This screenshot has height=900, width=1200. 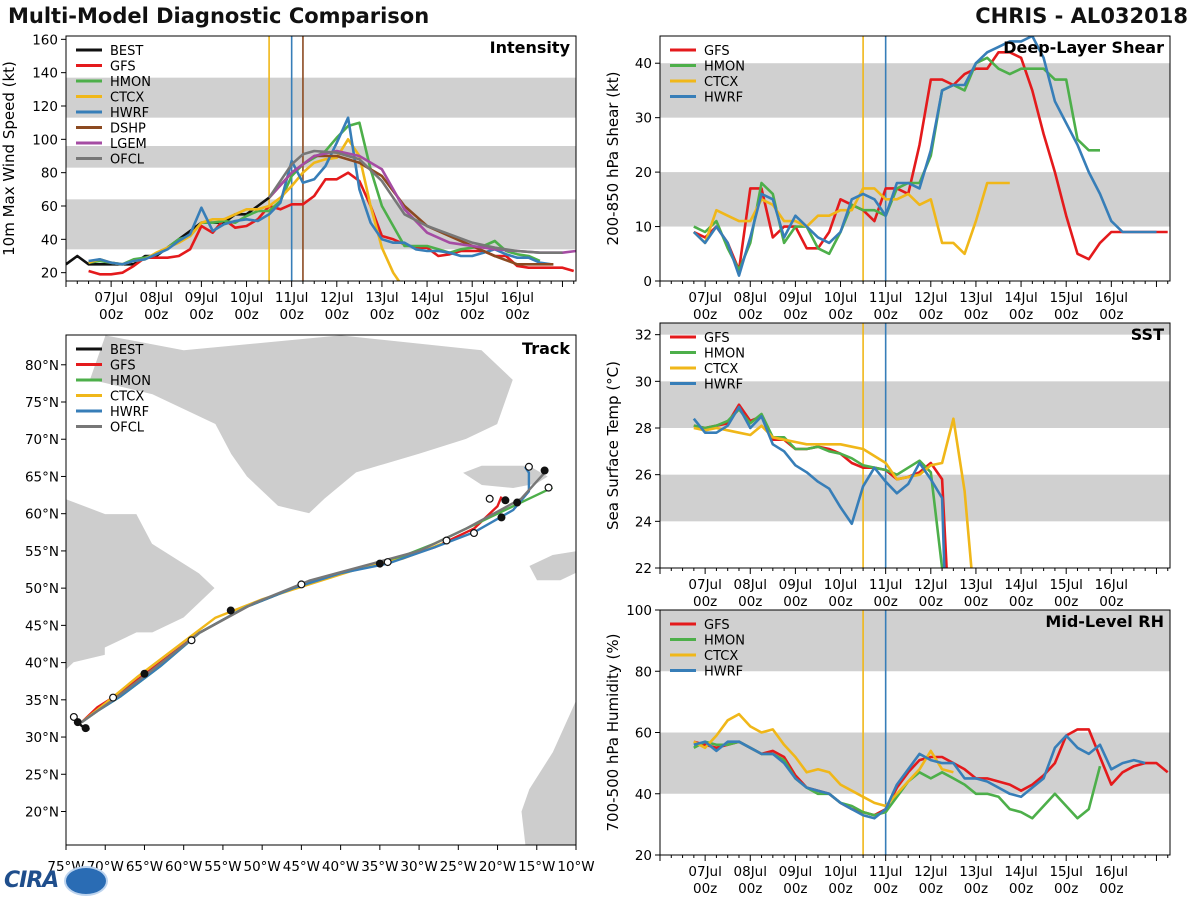 I want to click on x-tick-label: 08Jul, so click(x=750, y=872).